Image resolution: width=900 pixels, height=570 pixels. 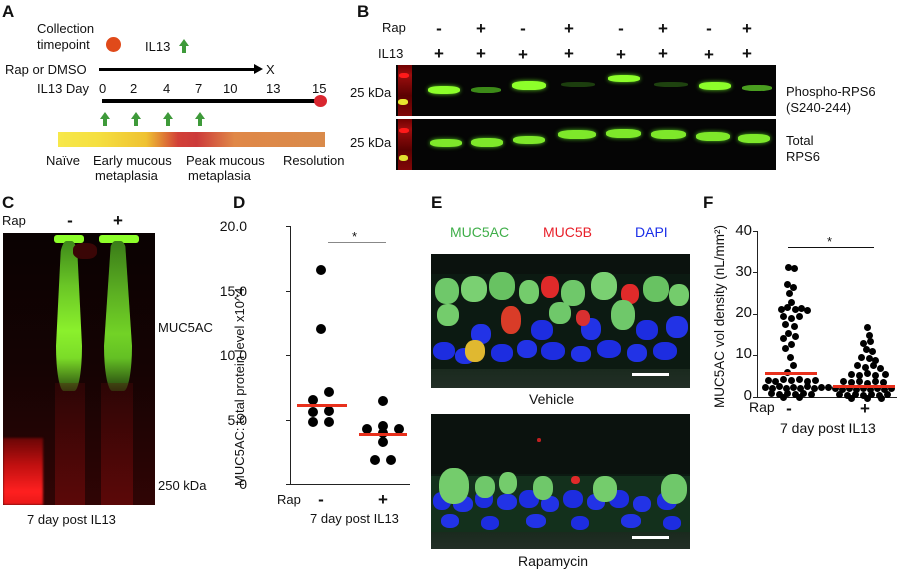 What do you see at coordinates (71, 519) in the screenshot?
I see `caption-c: 7 day post IL13` at bounding box center [71, 519].